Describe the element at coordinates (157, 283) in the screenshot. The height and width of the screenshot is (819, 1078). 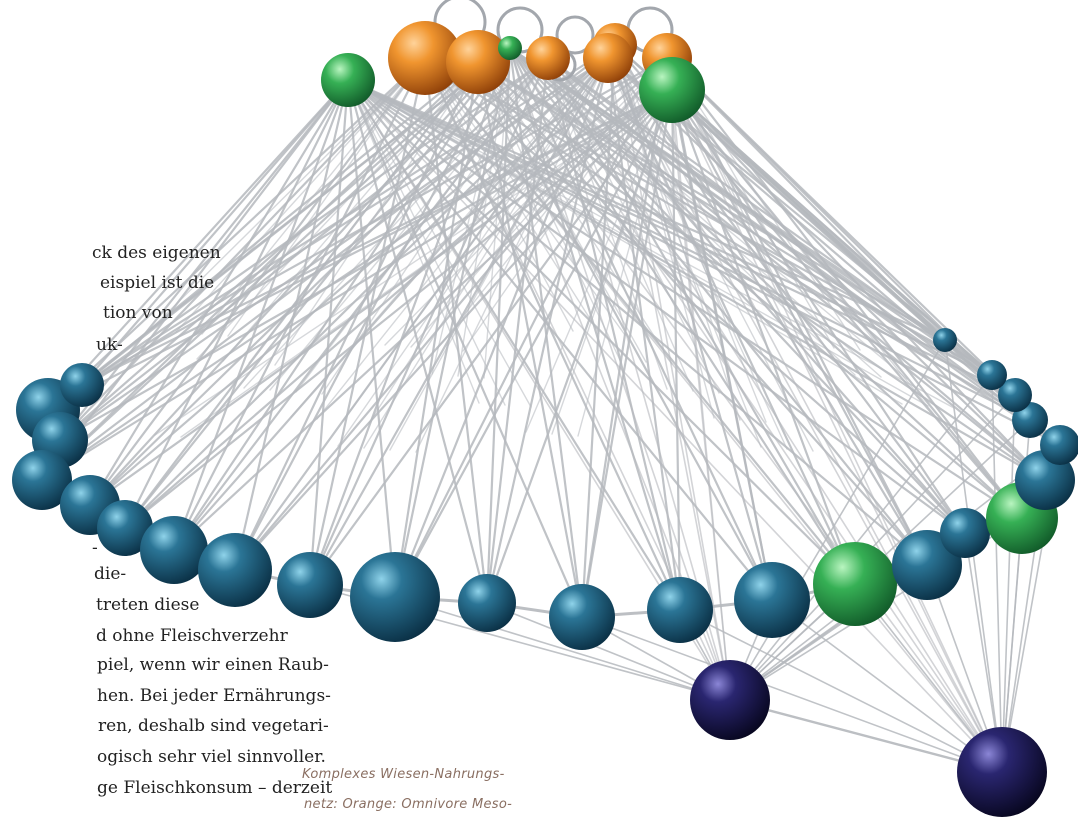
I see `body-text-line: eispiel ist die` at that location.